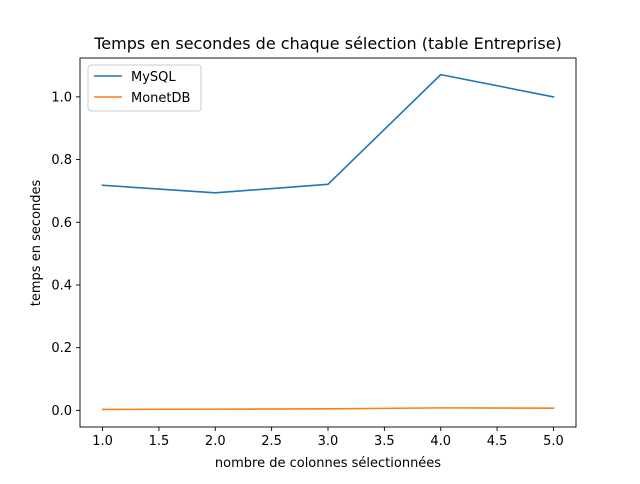 The width and height of the screenshot is (640, 484). What do you see at coordinates (328, 441) in the screenshot?
I see `x-tick-label: 3.0` at bounding box center [328, 441].